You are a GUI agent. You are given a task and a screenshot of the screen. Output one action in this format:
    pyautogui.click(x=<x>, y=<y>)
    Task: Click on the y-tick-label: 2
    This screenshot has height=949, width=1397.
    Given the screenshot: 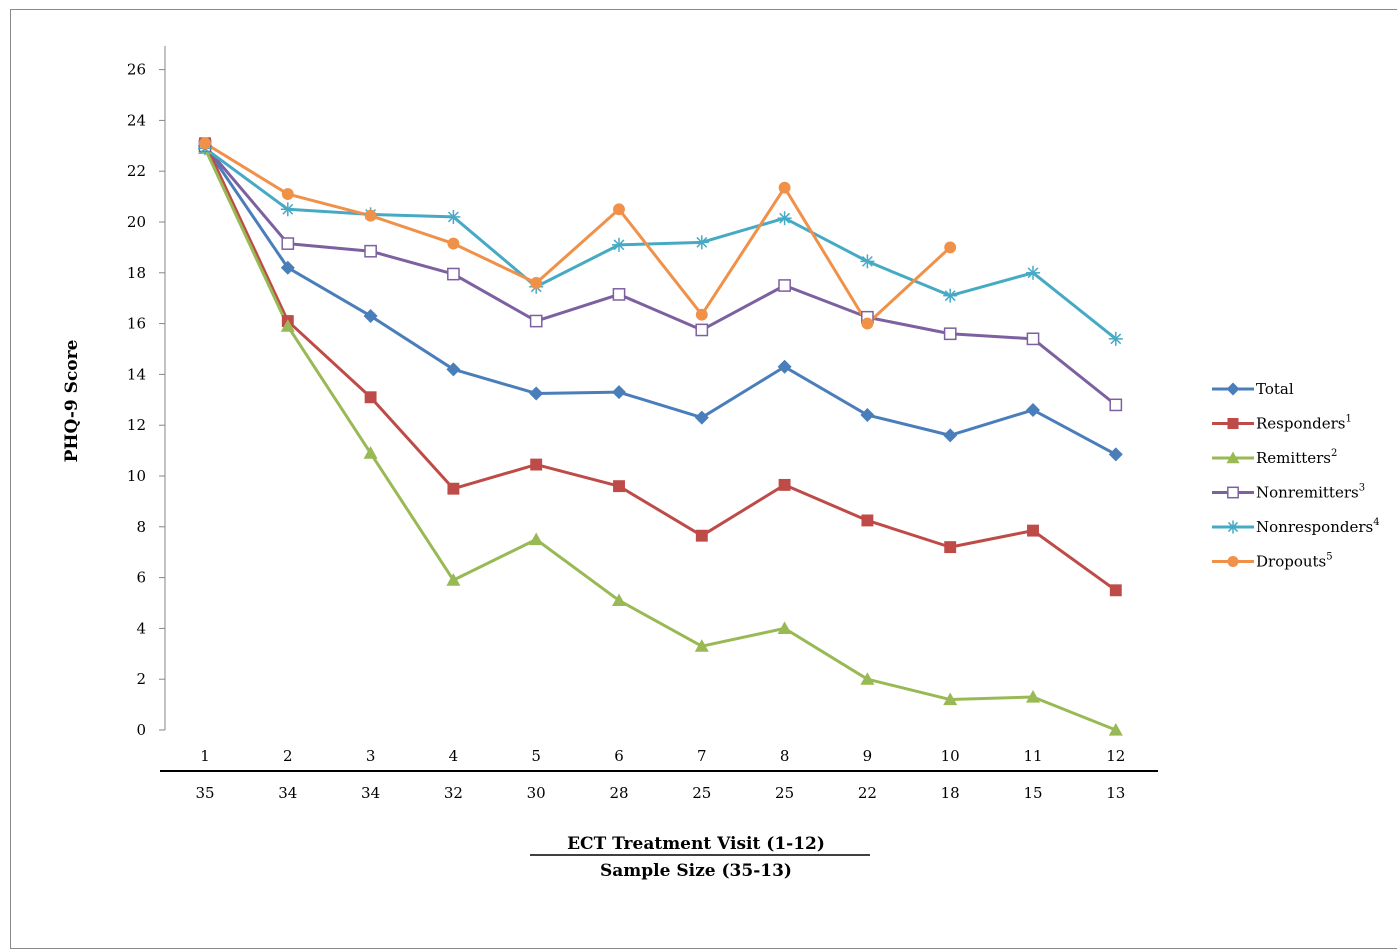 What is the action you would take?
    pyautogui.click(x=141, y=679)
    